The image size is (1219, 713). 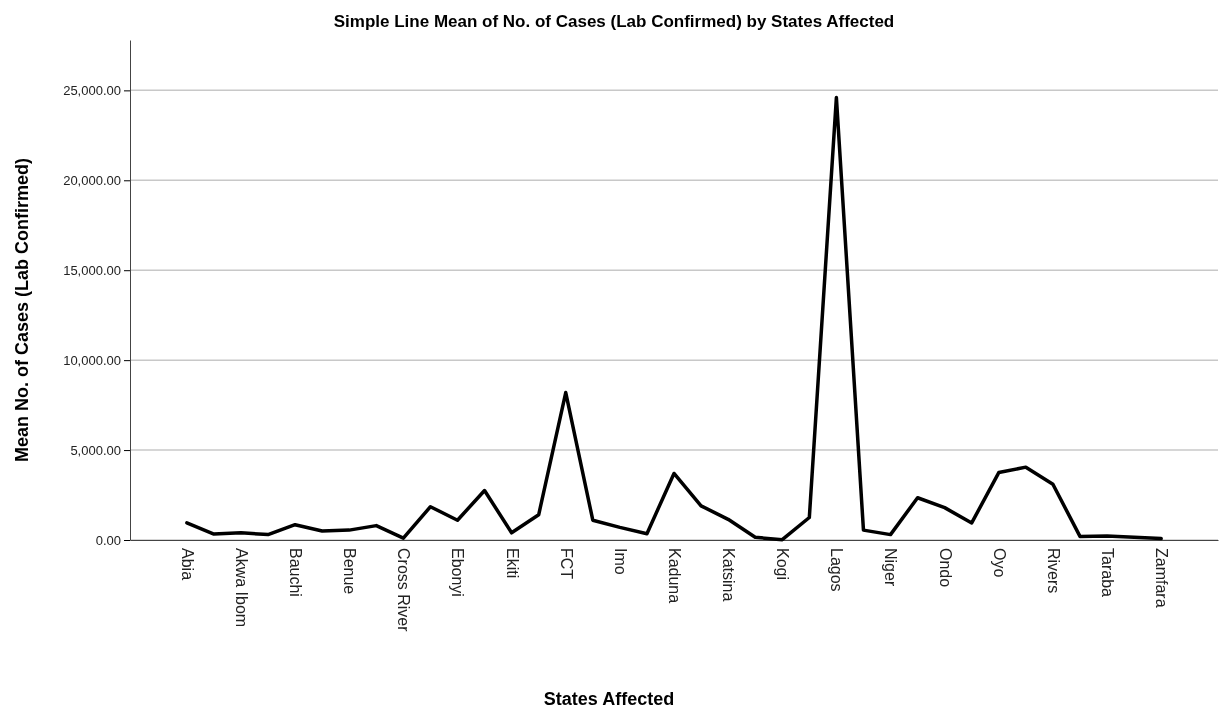 I want to click on x-tick-label: Ebonyi, so click(x=458, y=572).